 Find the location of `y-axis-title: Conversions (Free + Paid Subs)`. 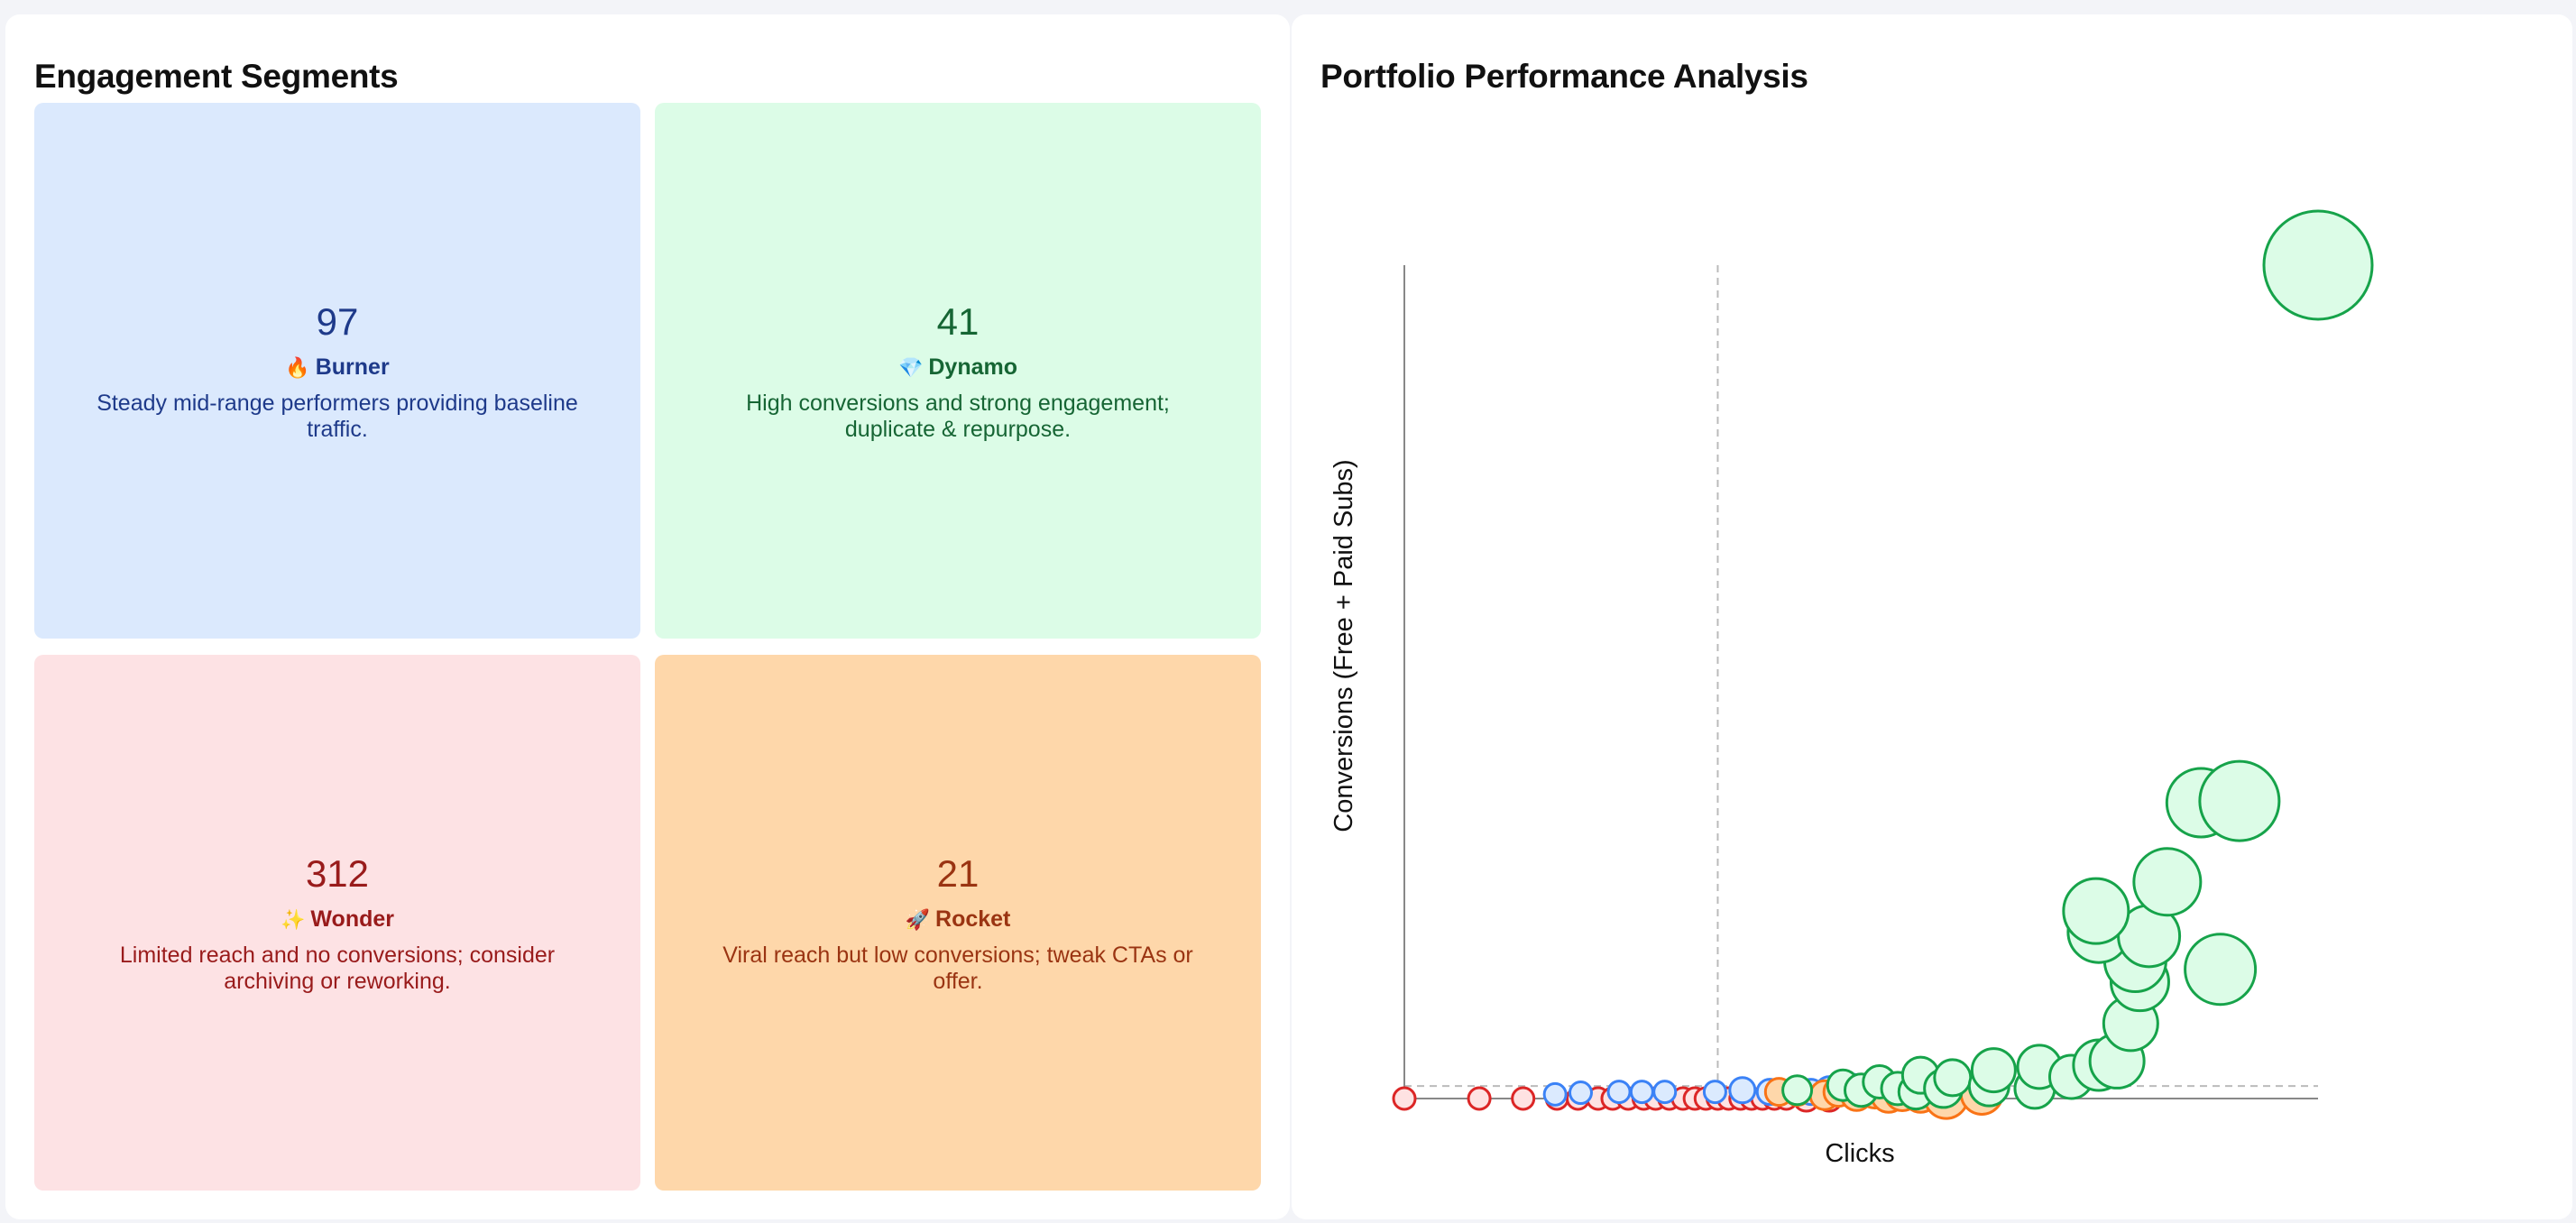

y-axis-title: Conversions (Free + Paid Subs) is located at coordinates (1343, 645).